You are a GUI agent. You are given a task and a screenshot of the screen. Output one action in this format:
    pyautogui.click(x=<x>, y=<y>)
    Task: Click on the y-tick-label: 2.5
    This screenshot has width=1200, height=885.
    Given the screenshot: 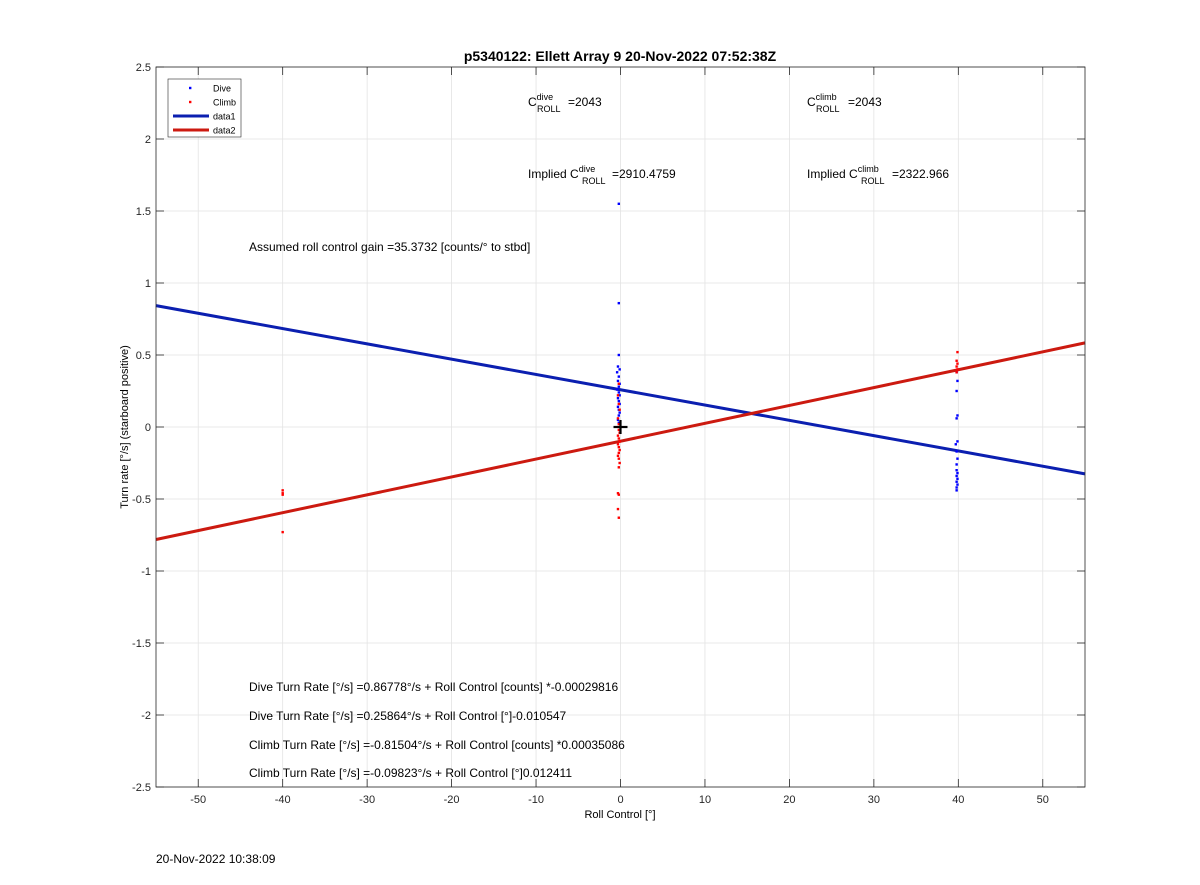 What is the action you would take?
    pyautogui.click(x=143, y=68)
    